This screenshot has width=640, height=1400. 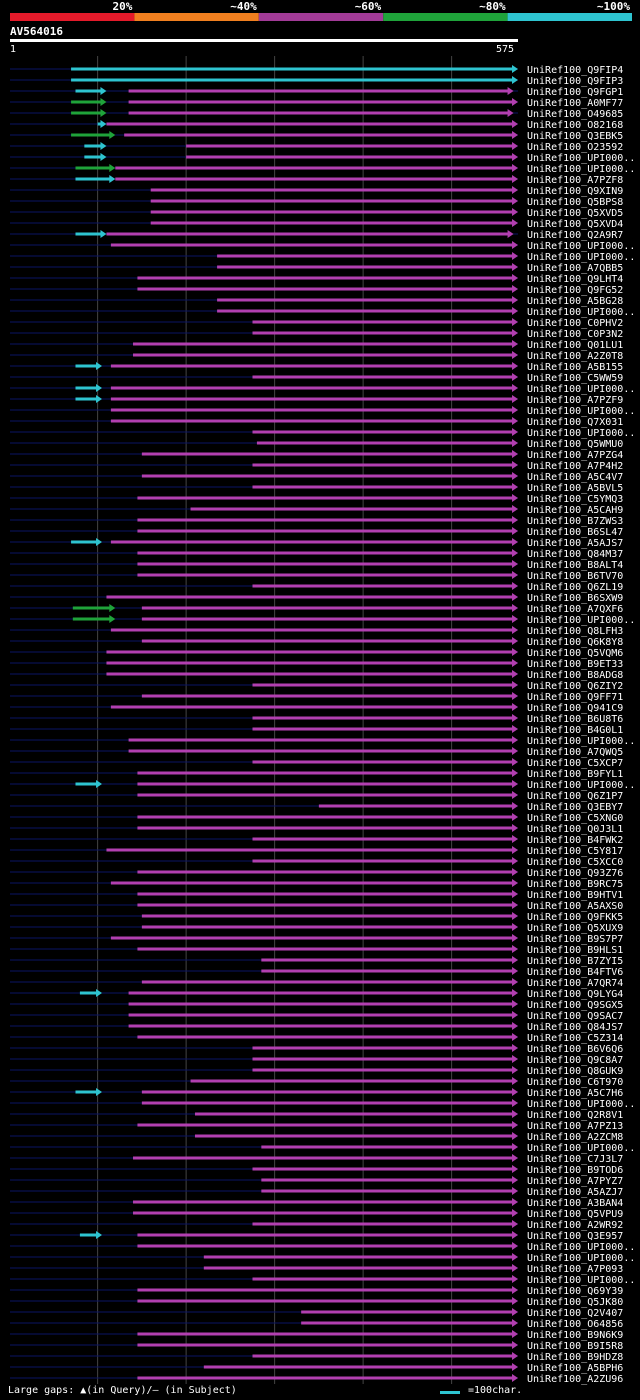 I want to click on hit-label: UniRef100_Q2A9R7, so click(x=575, y=235).